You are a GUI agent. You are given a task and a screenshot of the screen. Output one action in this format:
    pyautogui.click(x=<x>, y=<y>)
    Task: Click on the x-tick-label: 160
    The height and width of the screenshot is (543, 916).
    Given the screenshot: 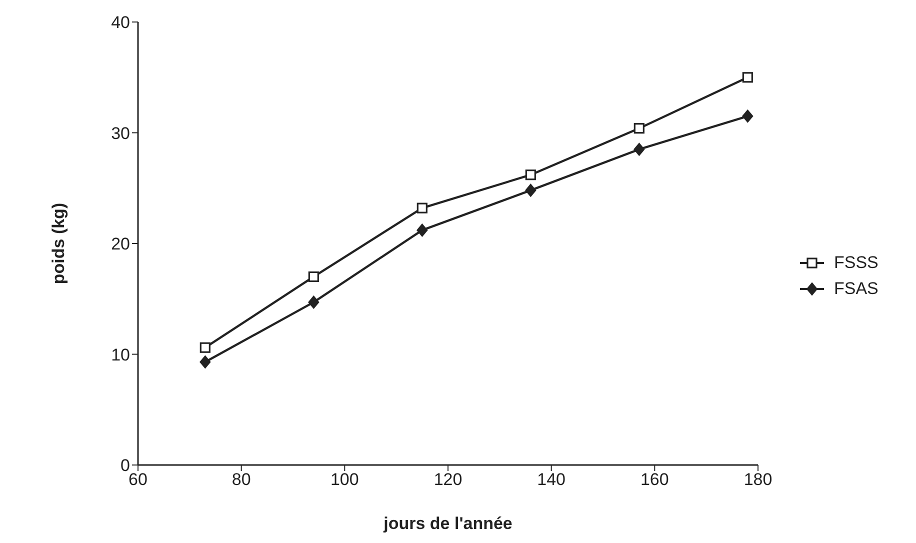 What is the action you would take?
    pyautogui.click(x=654, y=480)
    